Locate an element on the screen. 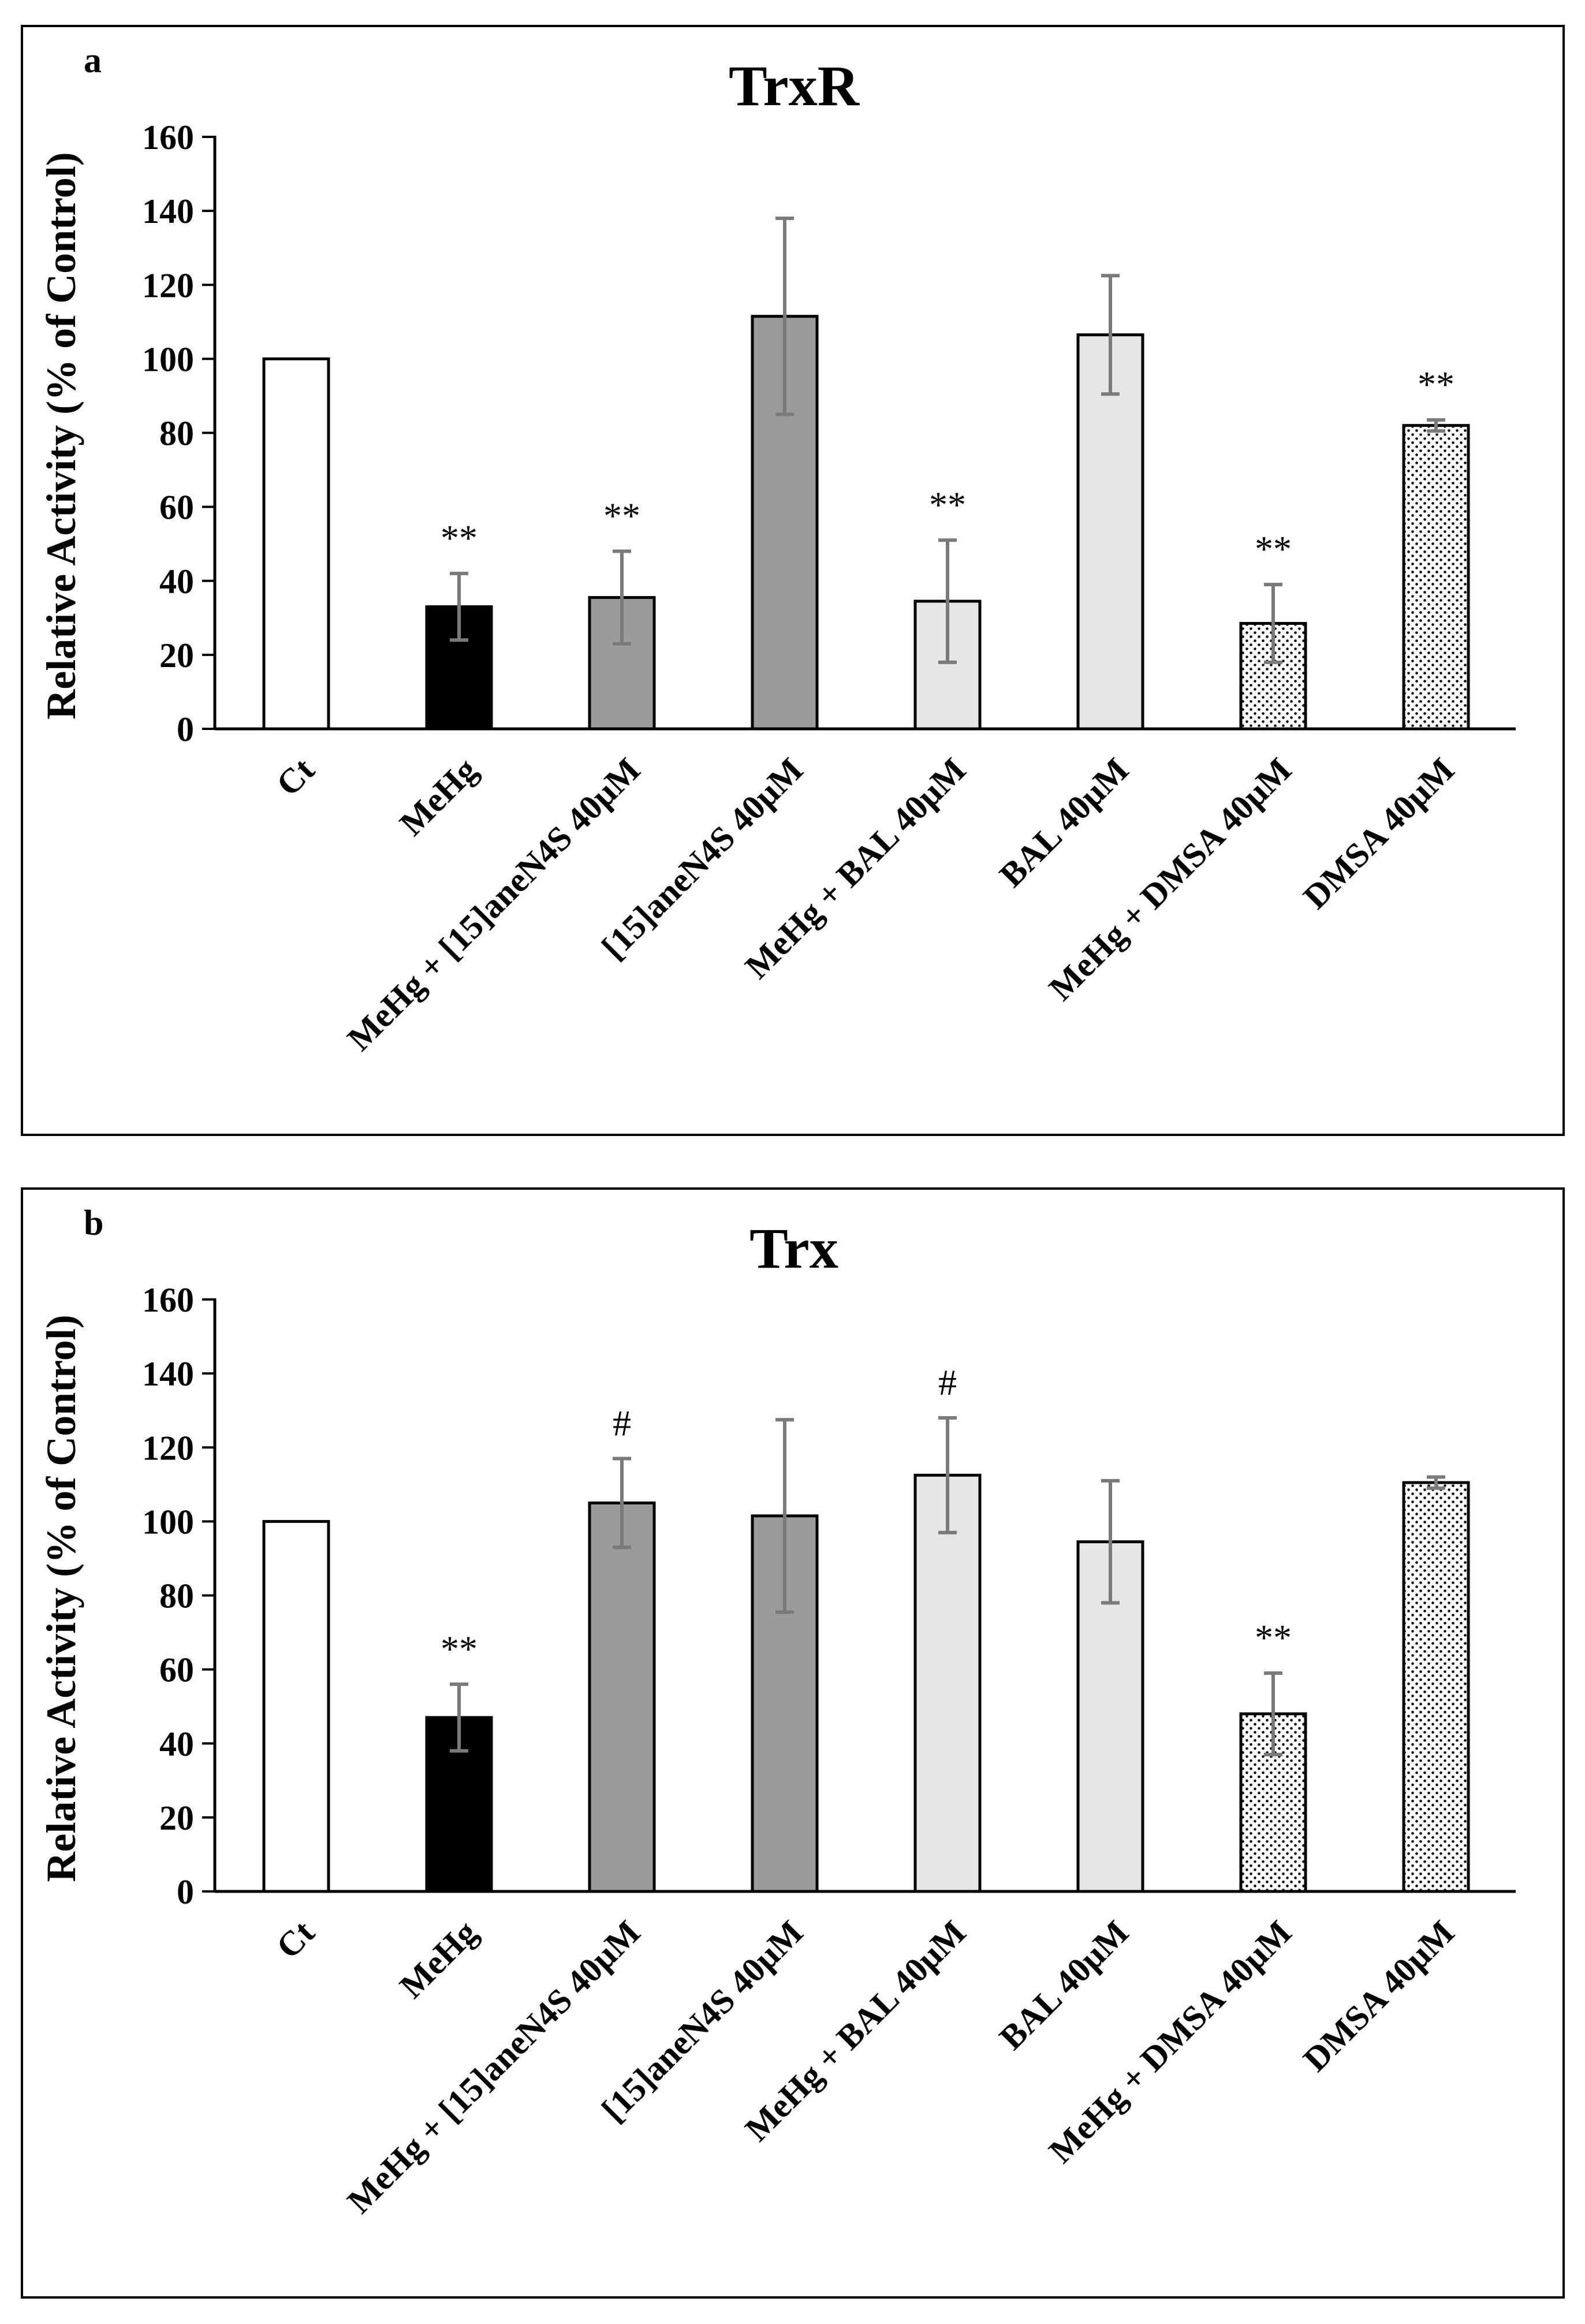 The image size is (1585, 2324). panel-a-y-tick-label: 120 is located at coordinates (168, 285).